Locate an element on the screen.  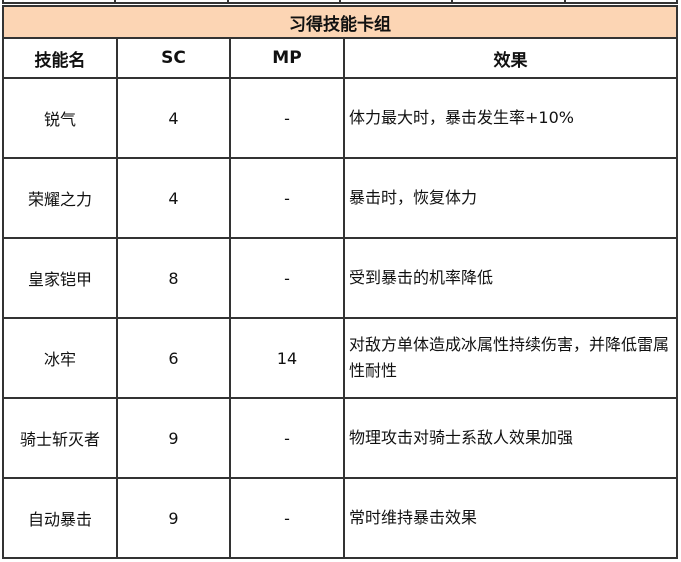
effect-text: 物理攻击对骑士系敌人效果加强 is located at coordinates (510, 438).